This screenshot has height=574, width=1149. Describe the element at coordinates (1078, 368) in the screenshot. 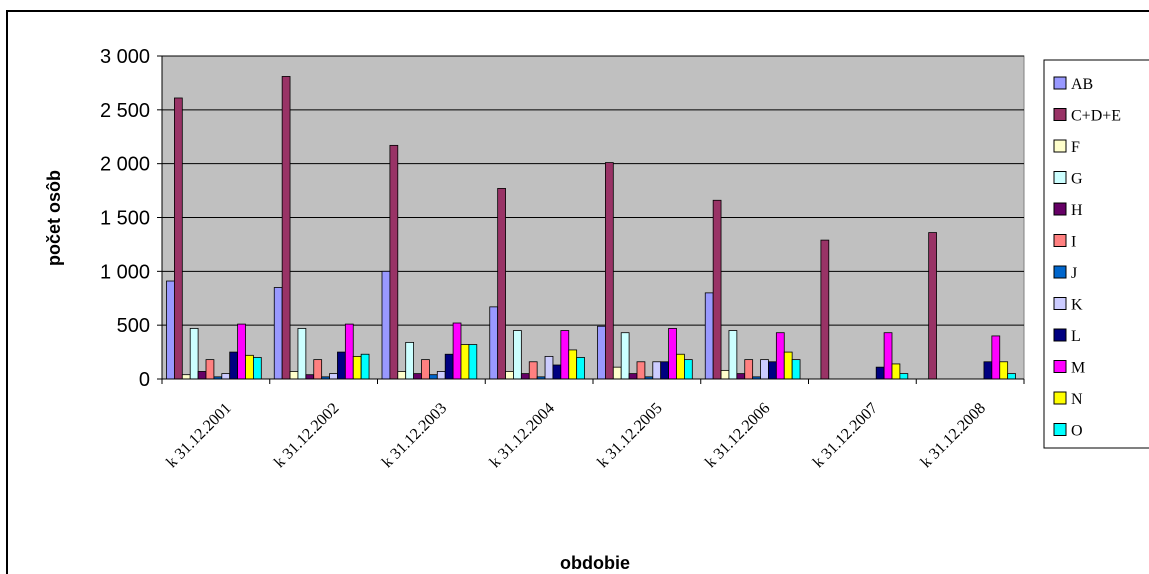

I see `legend-label: M` at that location.